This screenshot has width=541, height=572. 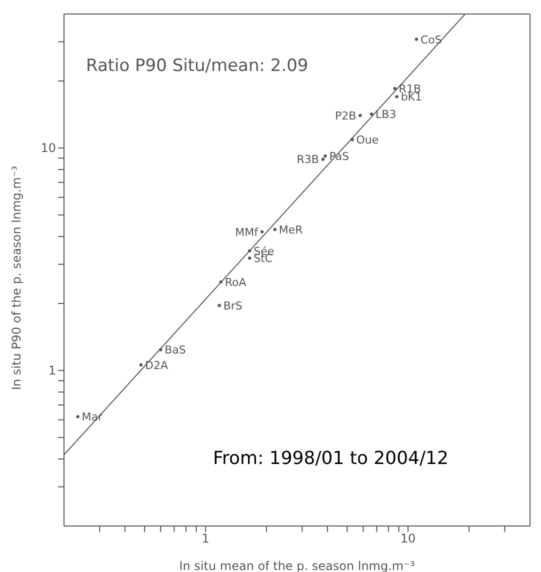 What do you see at coordinates (156, 365) in the screenshot?
I see `data-label: D2A` at bounding box center [156, 365].